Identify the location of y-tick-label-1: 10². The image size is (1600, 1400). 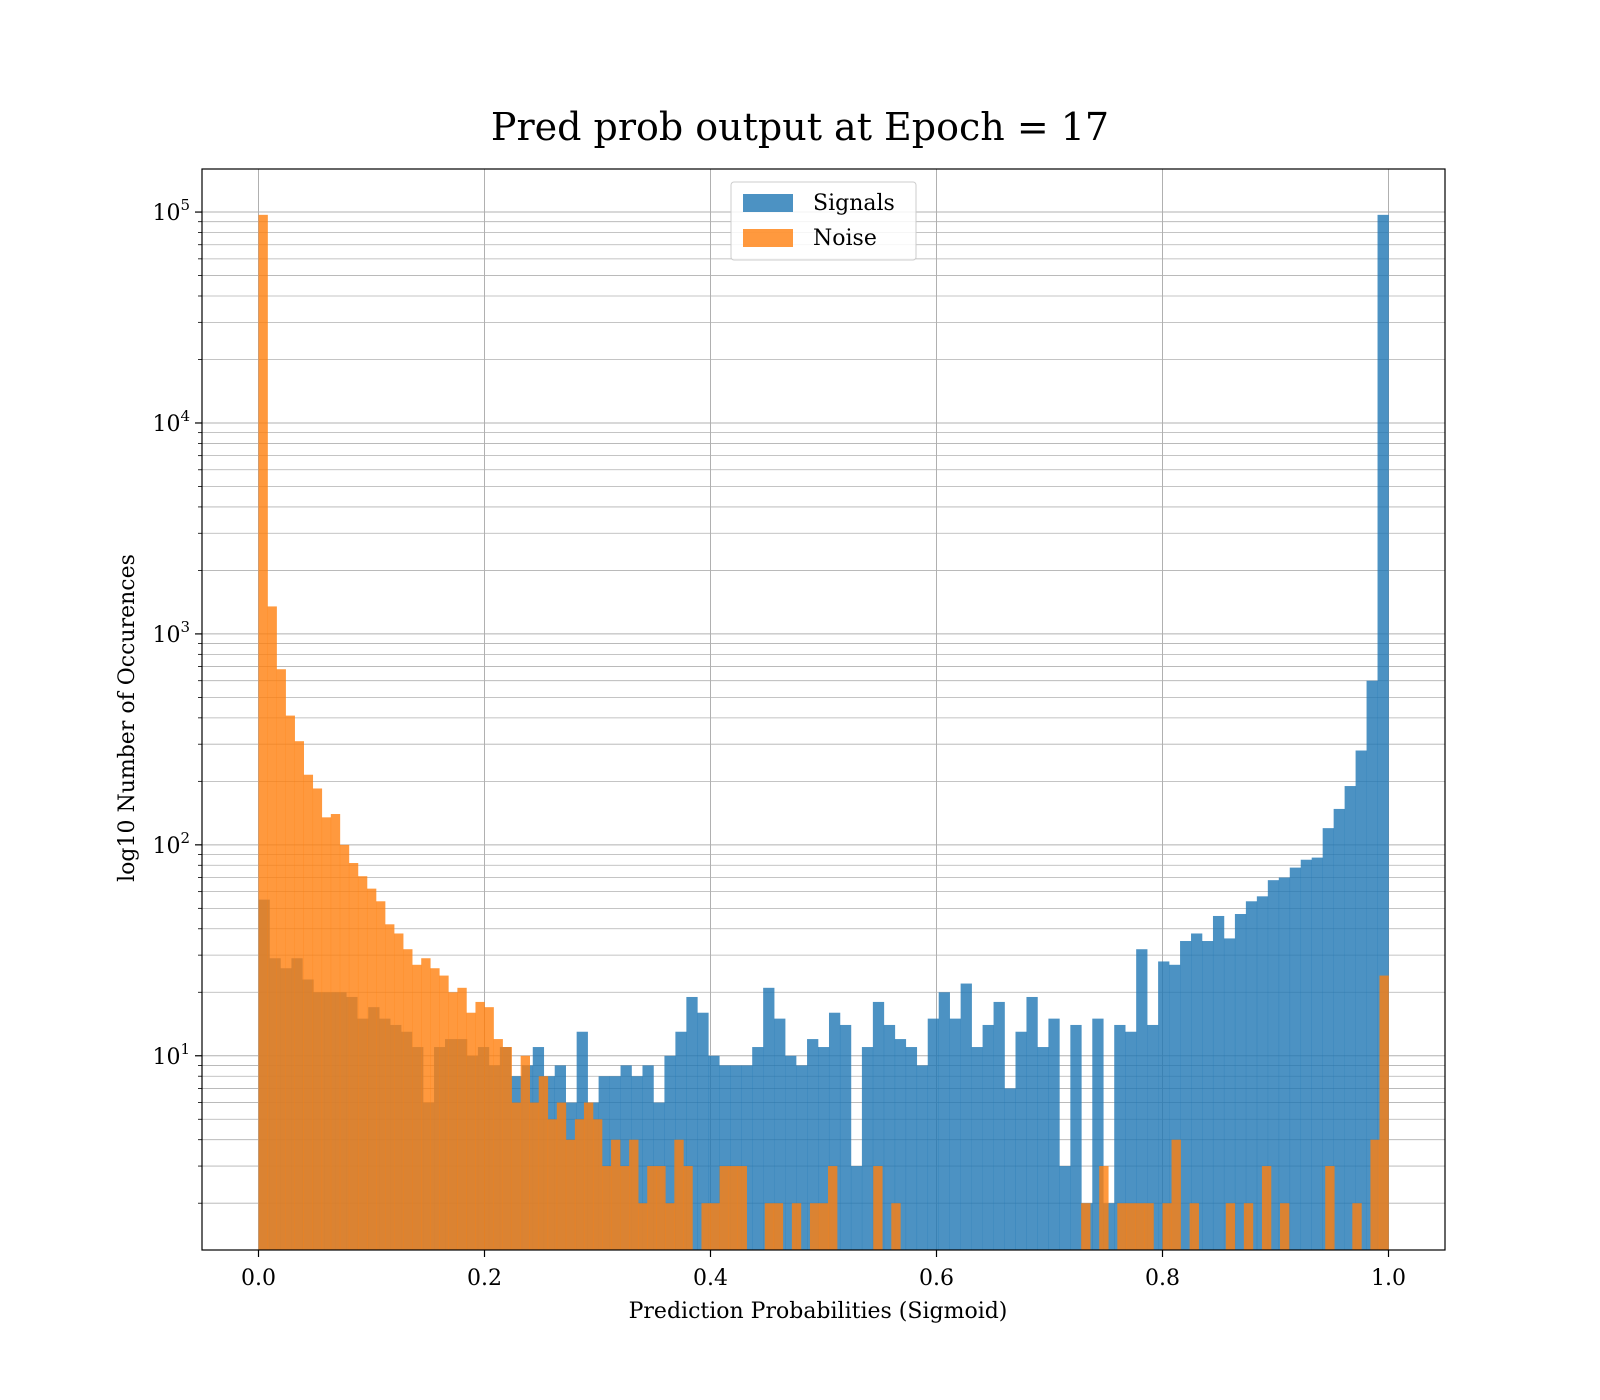
(171, 844).